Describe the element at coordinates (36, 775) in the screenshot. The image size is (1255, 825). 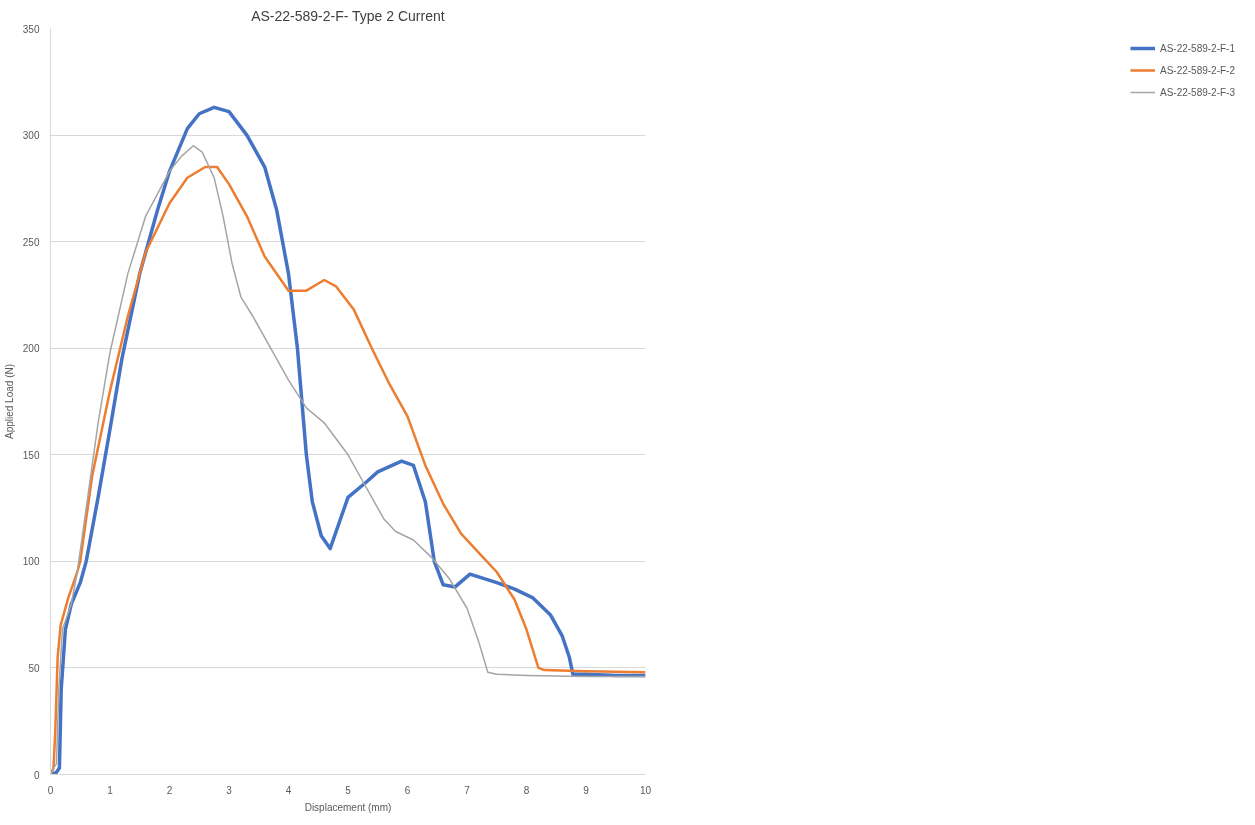
I see `y-tick-label: 0` at that location.